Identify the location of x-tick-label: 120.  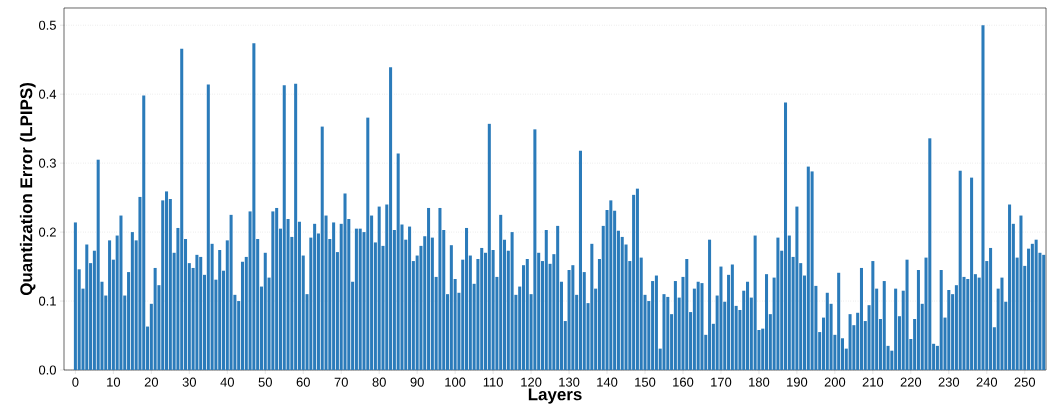
(531, 382).